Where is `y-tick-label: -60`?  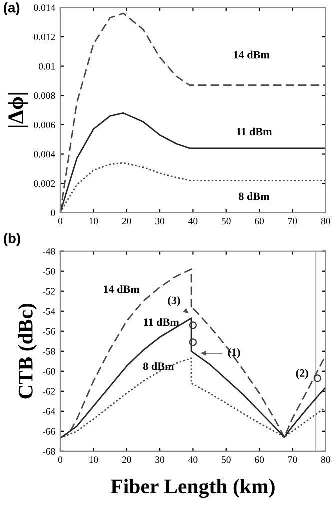 y-tick-label: -60 is located at coordinates (49, 371).